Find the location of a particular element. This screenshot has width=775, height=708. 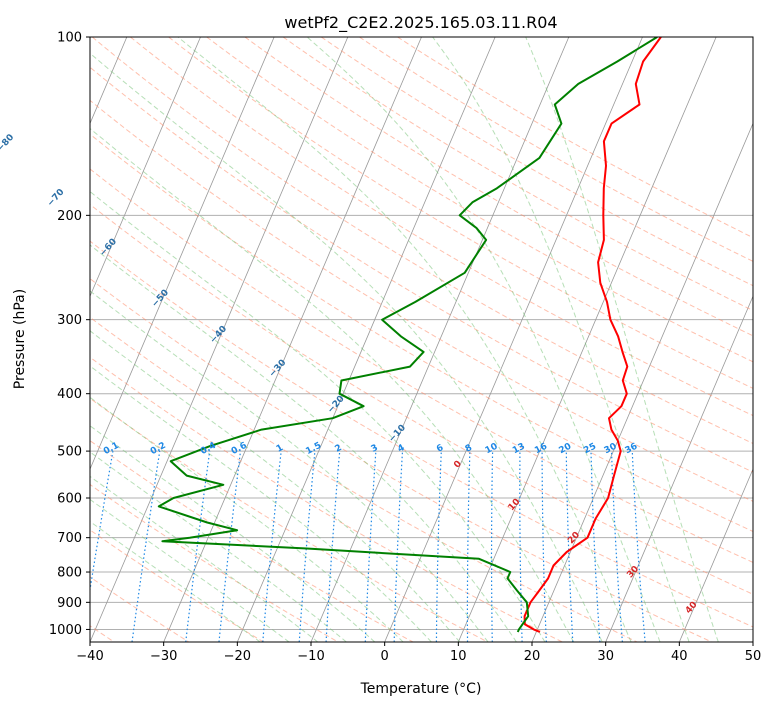

y-tick-label: 1000 is located at coordinates (65, 630).